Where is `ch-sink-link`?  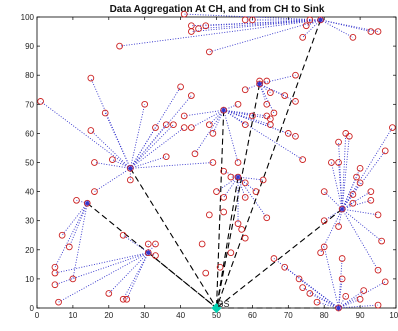
ch-sink-link is located at coordinates (220, 209).